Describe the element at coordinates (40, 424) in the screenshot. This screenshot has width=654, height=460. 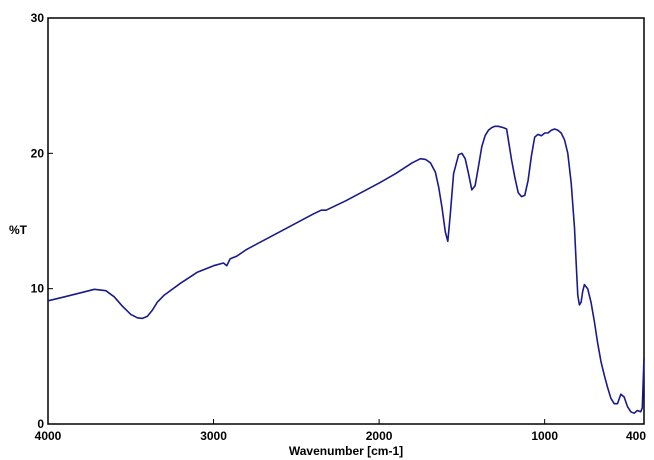
I see `y-tick-label: 0` at that location.